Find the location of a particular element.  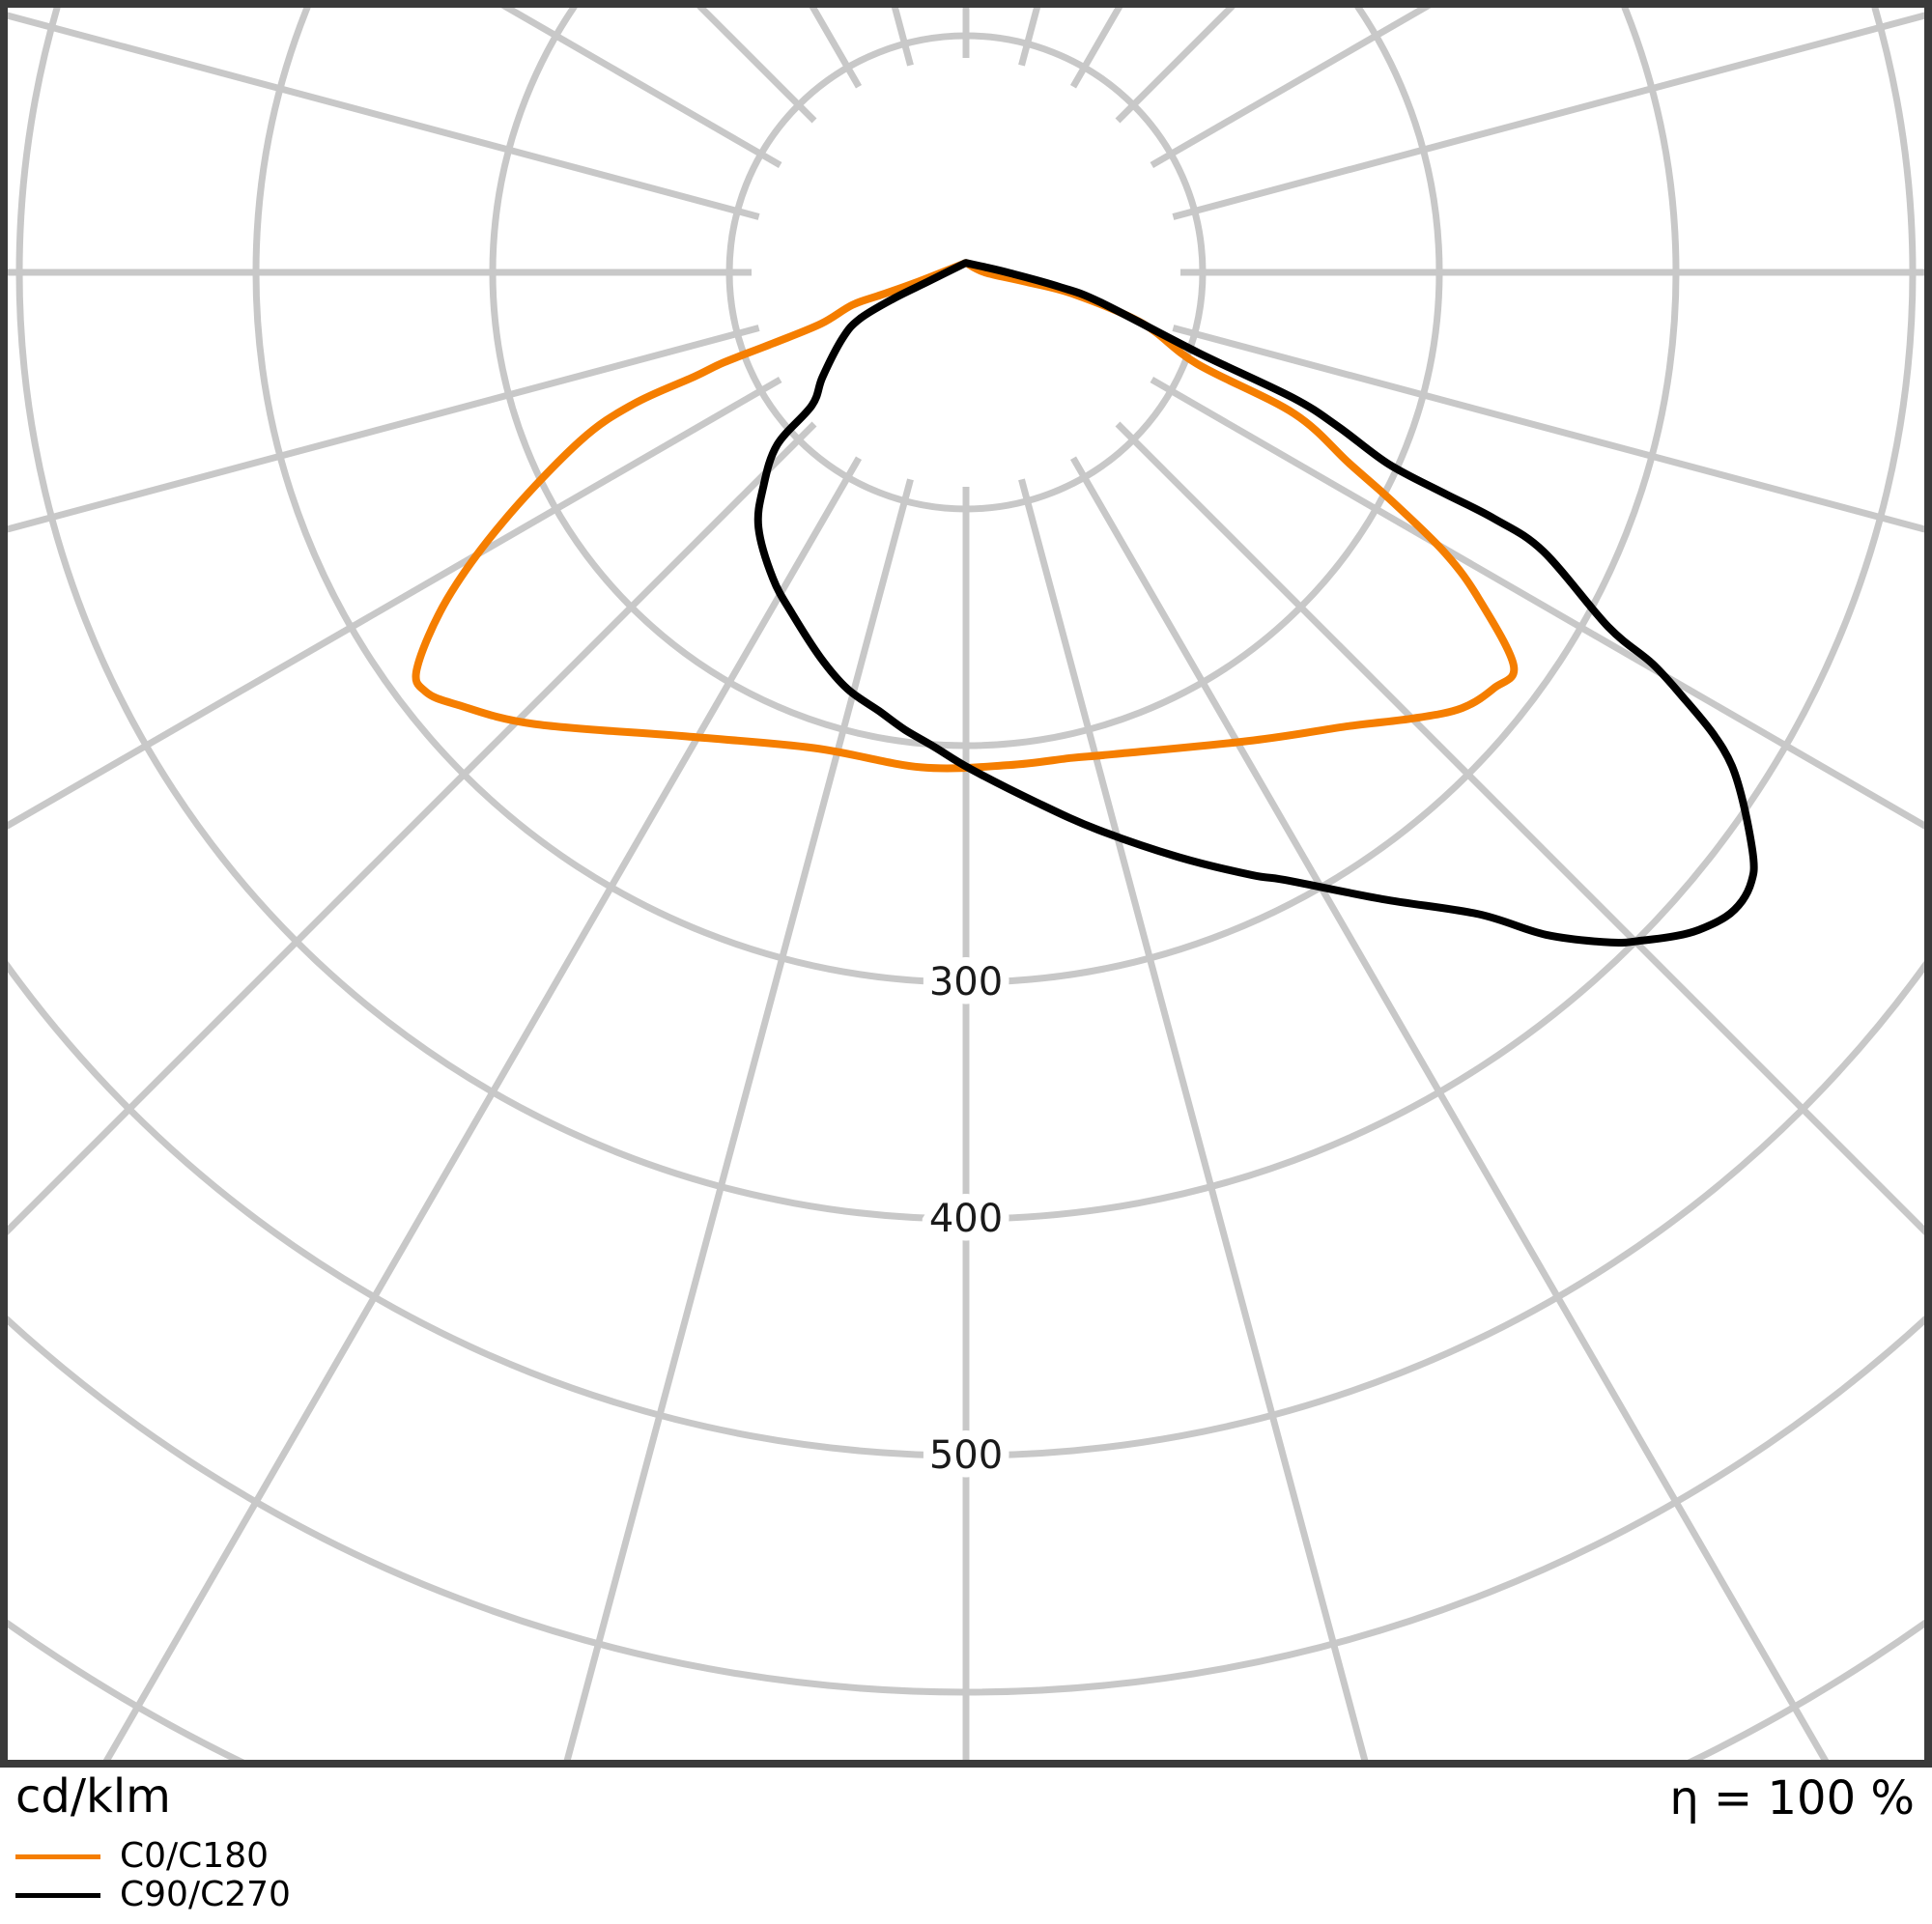

radial-tick-label-300: 300 is located at coordinates (966, 982).